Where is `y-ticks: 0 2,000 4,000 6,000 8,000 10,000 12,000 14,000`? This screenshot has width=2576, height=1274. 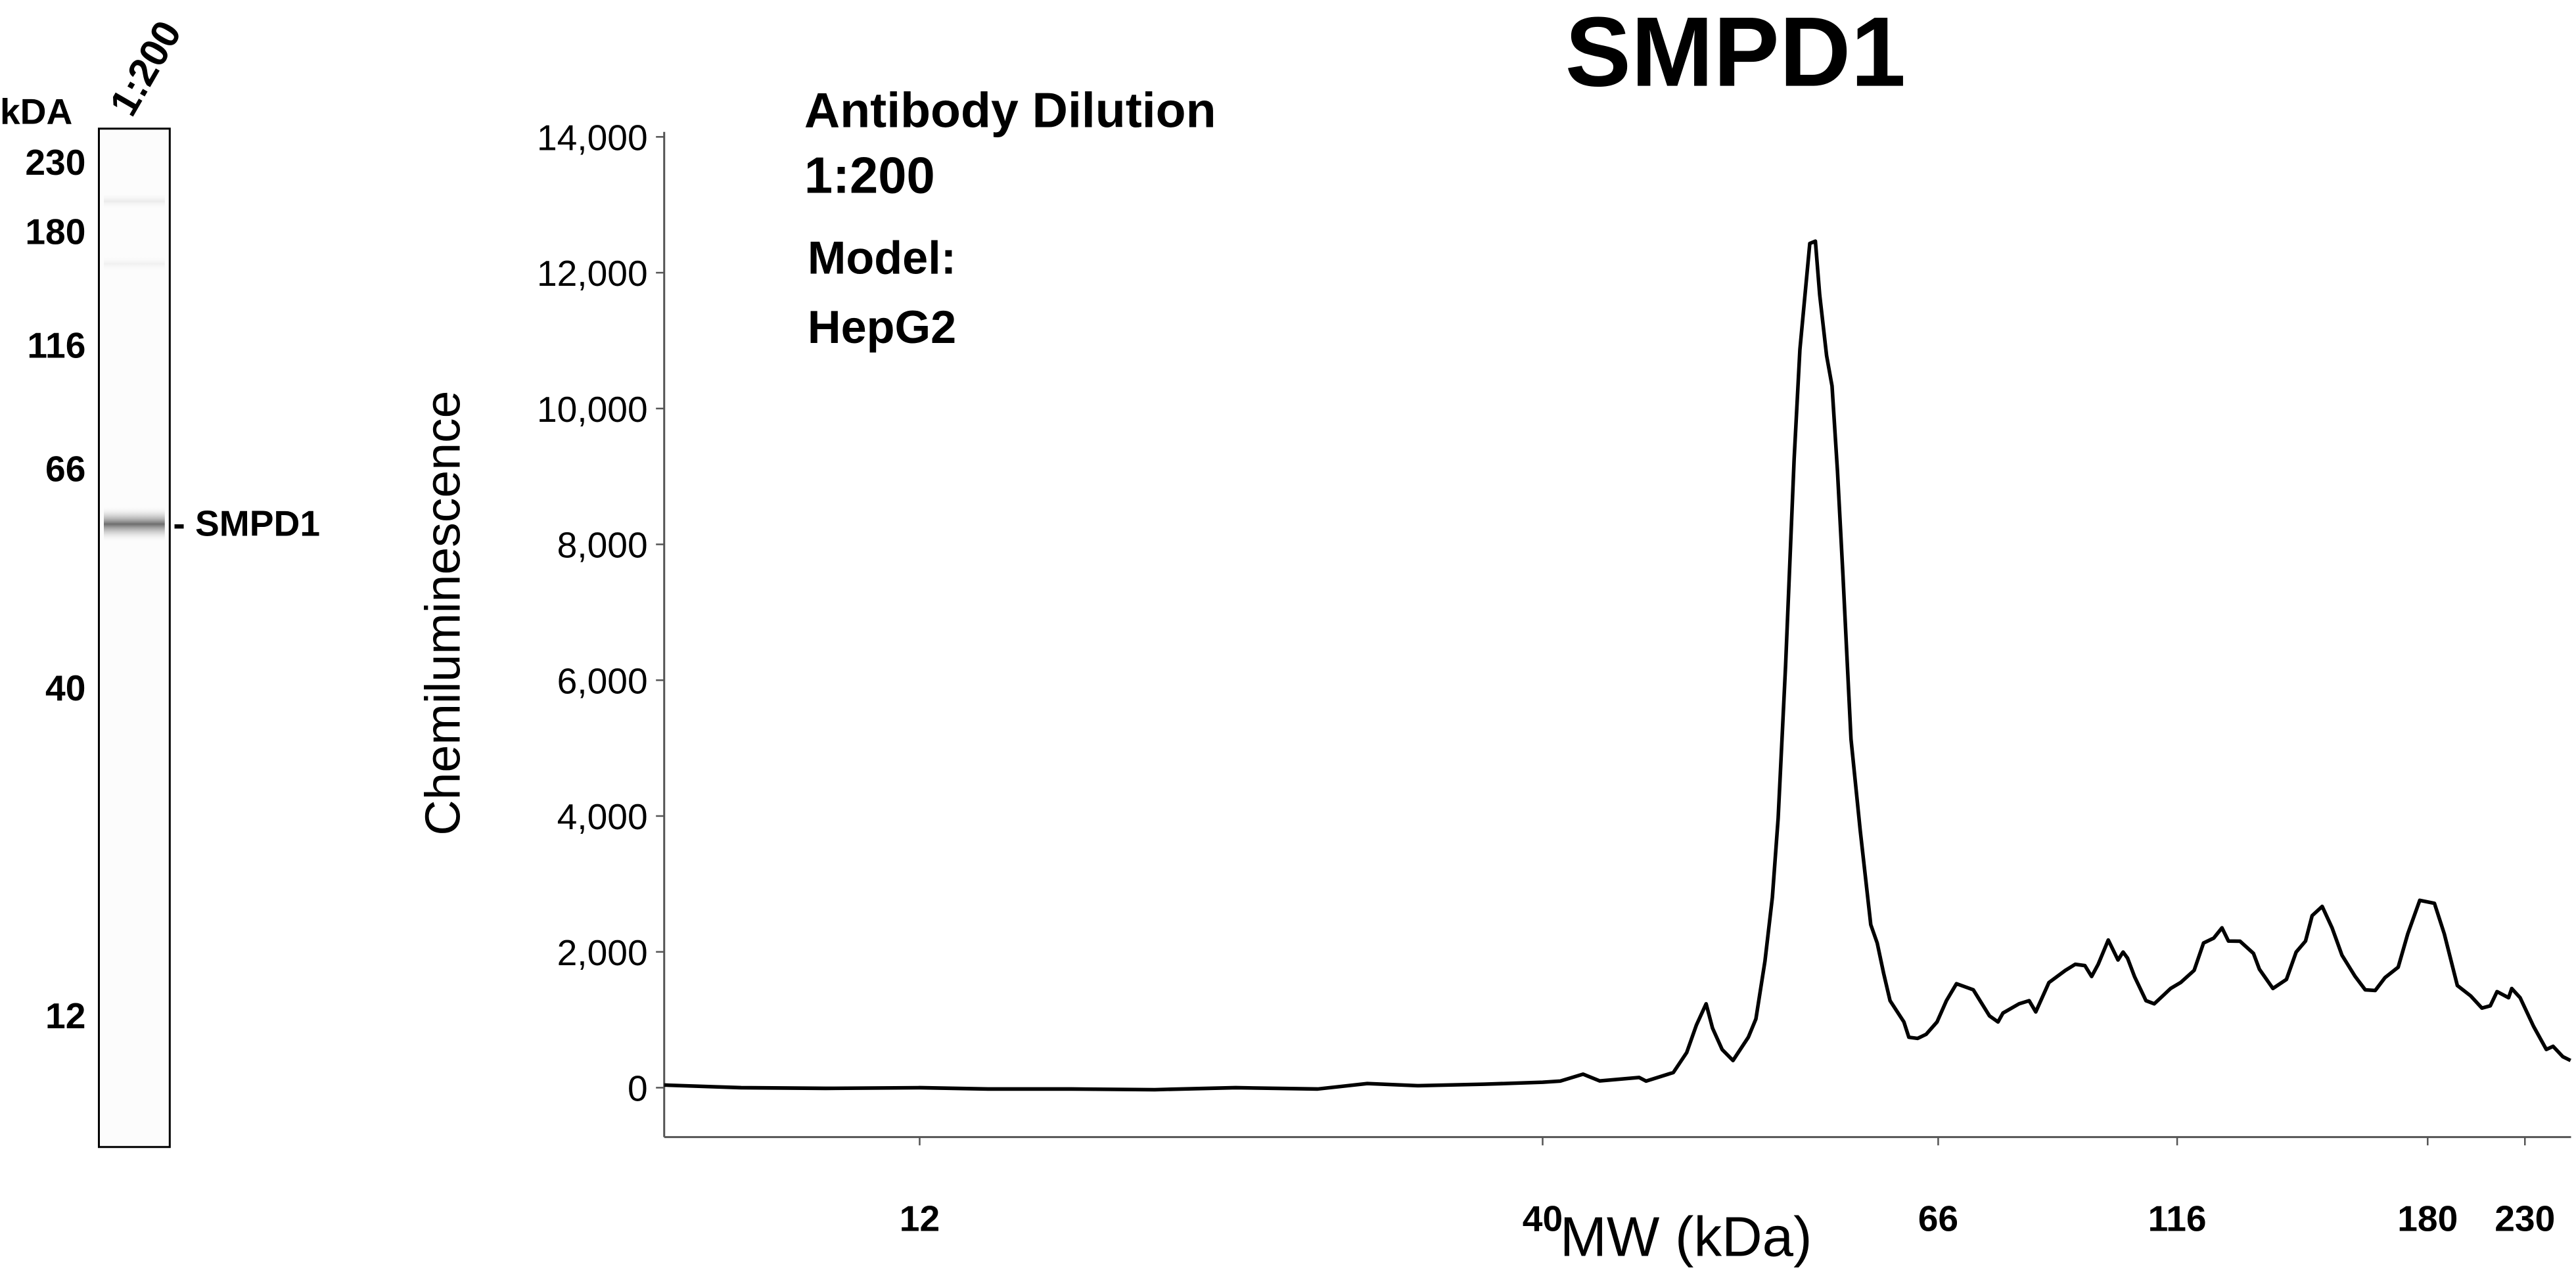 y-ticks: 0 2,000 4,000 6,000 8,000 10,000 12,000 14,000 is located at coordinates (600, 613).